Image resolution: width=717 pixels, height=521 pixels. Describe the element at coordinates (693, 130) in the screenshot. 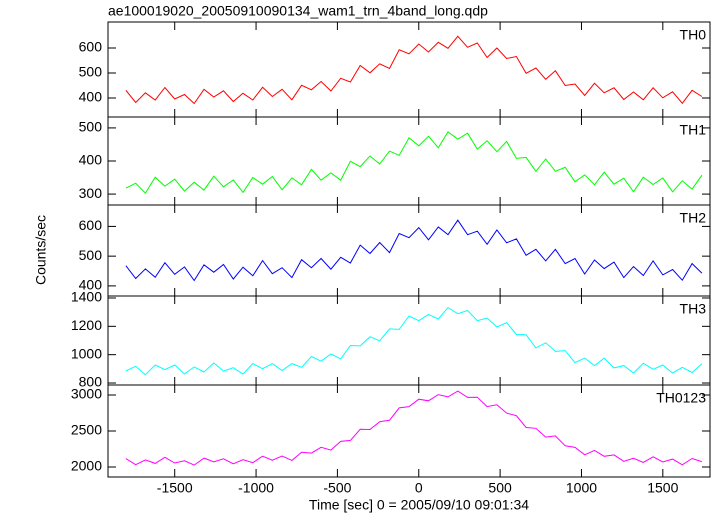

I see `panel-label: TH1` at that location.